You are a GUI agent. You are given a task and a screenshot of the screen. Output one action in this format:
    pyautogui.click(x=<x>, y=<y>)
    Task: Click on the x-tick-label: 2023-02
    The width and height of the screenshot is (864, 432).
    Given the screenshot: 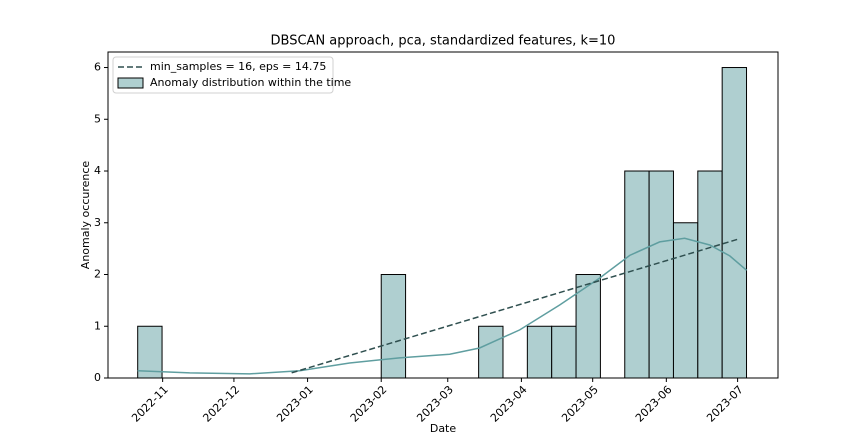 What is the action you would take?
    pyautogui.click(x=369, y=404)
    